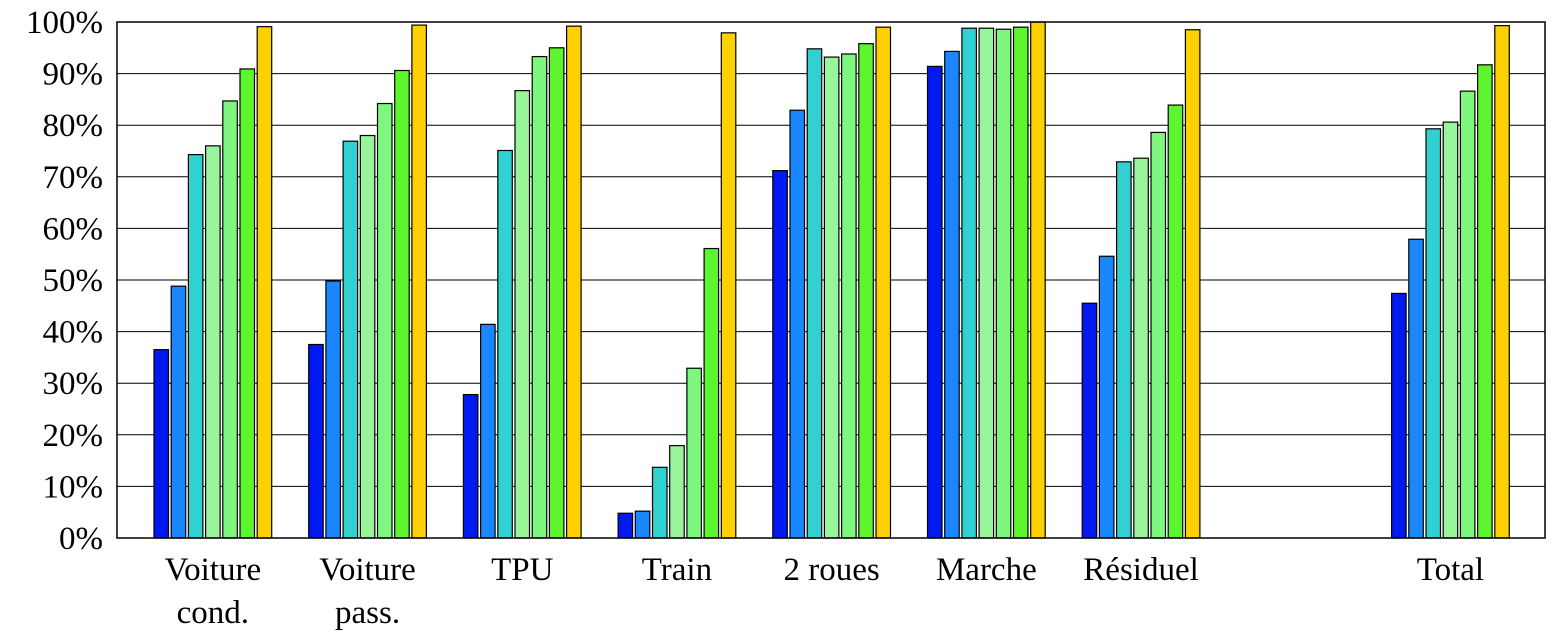  What do you see at coordinates (73, 384) in the screenshot?
I see `y-tick-label: 30%` at bounding box center [73, 384].